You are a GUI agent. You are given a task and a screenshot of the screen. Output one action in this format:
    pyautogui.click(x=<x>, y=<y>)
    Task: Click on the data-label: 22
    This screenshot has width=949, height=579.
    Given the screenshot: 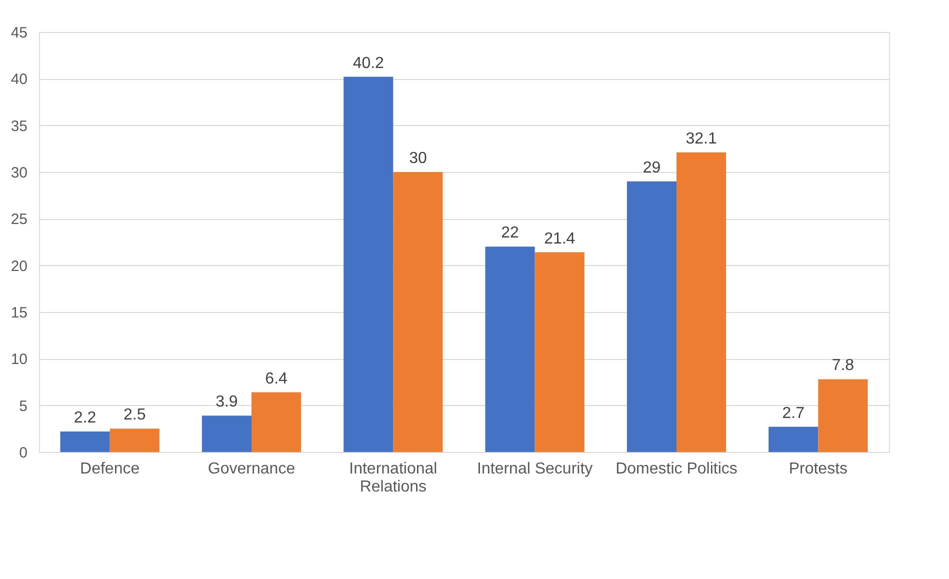 What is the action you would take?
    pyautogui.click(x=510, y=233)
    